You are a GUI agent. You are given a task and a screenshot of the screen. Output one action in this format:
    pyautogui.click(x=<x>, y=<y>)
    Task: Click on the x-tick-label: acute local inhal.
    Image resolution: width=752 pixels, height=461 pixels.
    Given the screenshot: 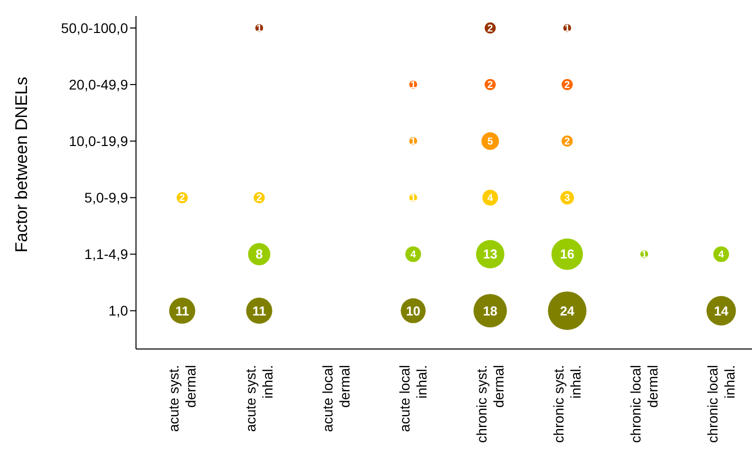 What is the action you would take?
    pyautogui.click(x=413, y=398)
    